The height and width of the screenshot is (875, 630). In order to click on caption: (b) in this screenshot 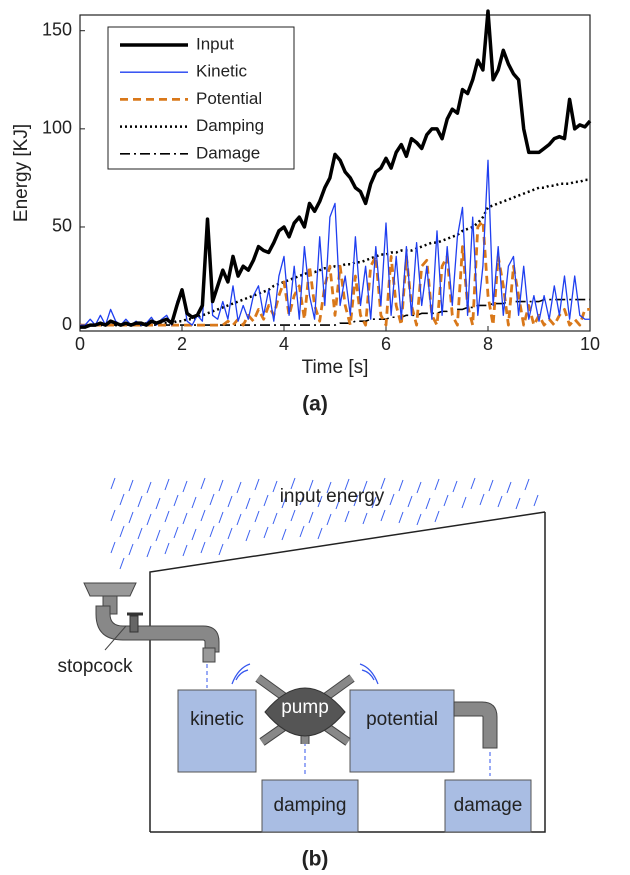, I will do `click(315, 859)`.